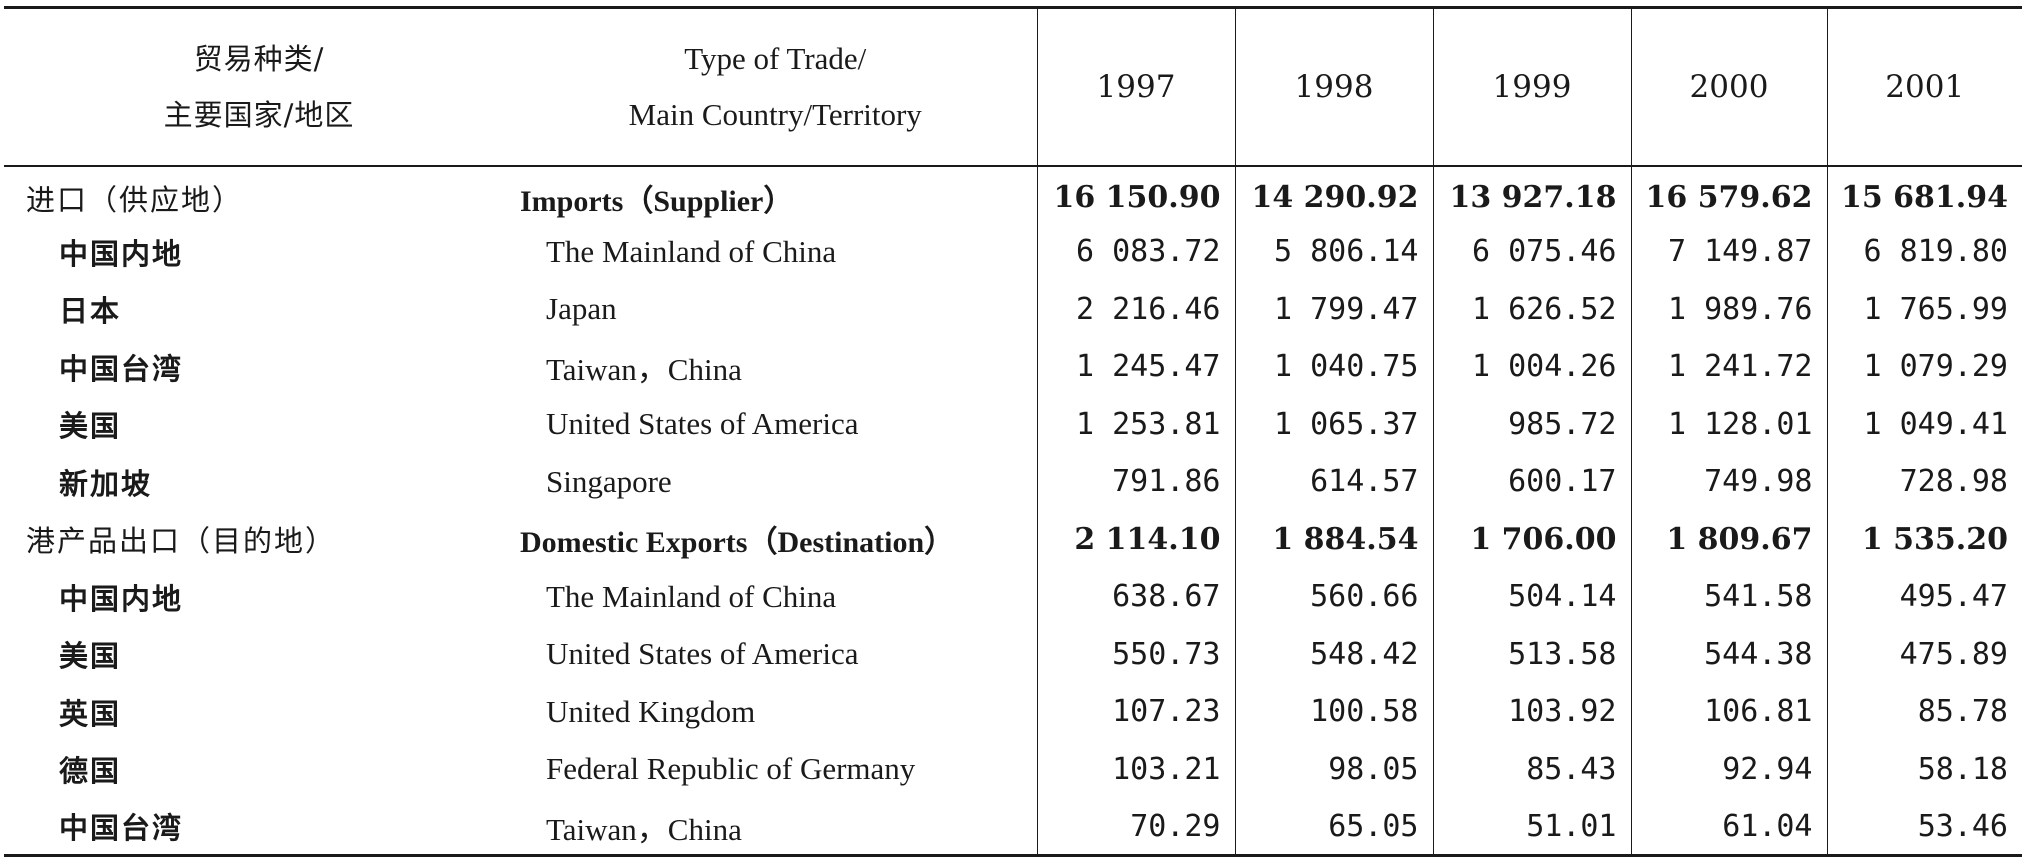 Image resolution: width=2026 pixels, height=857 pixels. I want to click on cell-1999: 504.14, so click(1531, 597).